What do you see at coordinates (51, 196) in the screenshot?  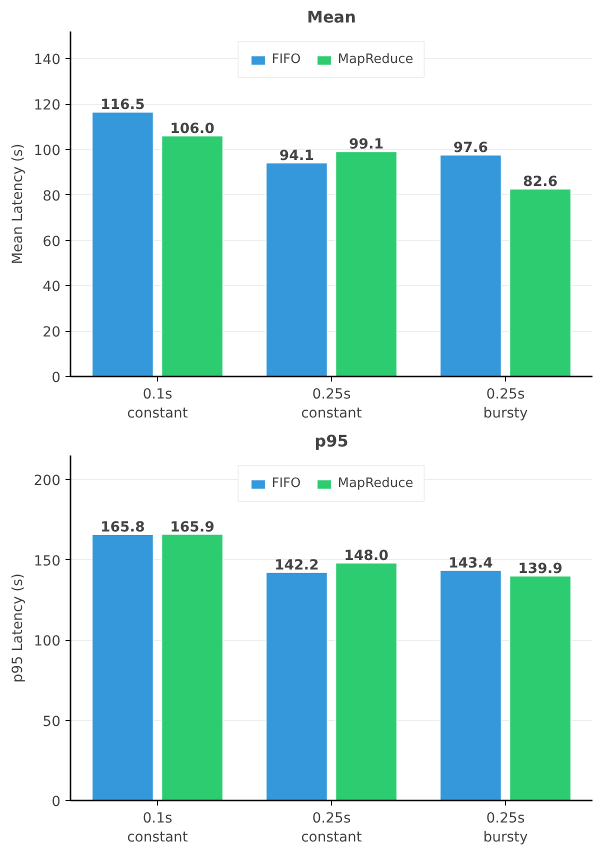 I see `y-tick-label: 80` at bounding box center [51, 196].